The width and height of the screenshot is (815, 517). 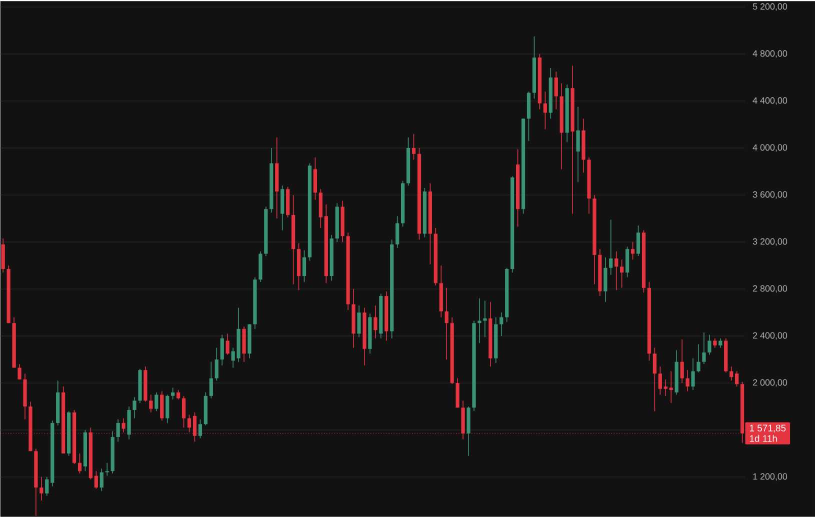 I want to click on y-tick-label: 3 200,00, so click(x=770, y=242).